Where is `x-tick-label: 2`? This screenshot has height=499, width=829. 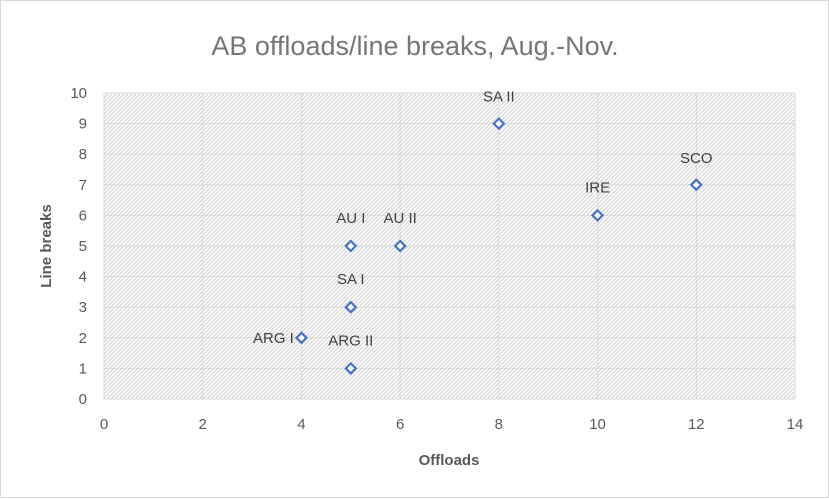 x-tick-label: 2 is located at coordinates (203, 424).